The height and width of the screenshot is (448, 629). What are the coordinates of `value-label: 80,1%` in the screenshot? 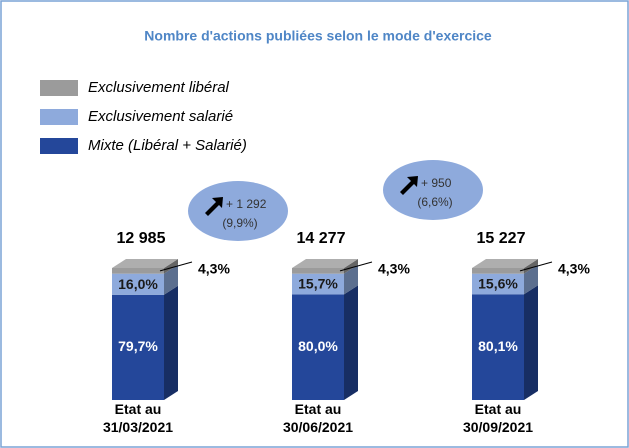 It's located at (498, 346).